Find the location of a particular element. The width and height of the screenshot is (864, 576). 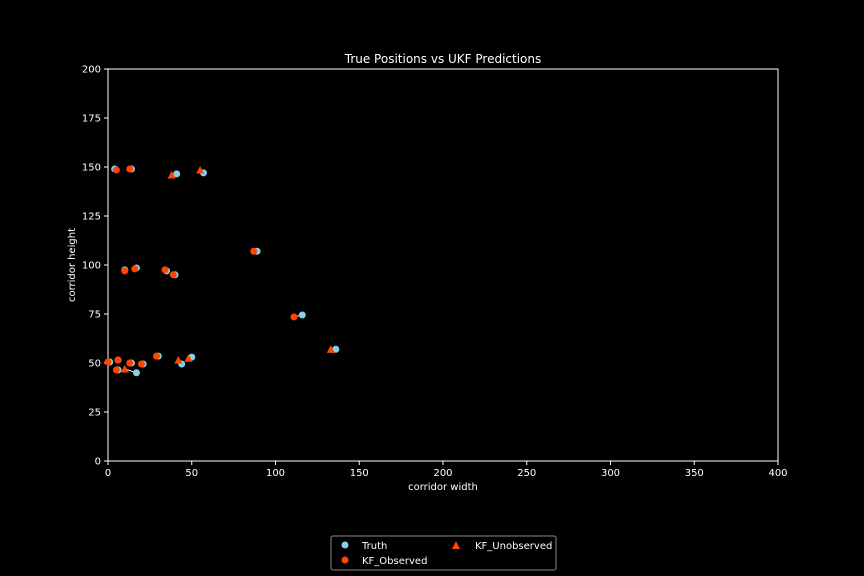

y-tick-label: 100 is located at coordinates (91, 266).